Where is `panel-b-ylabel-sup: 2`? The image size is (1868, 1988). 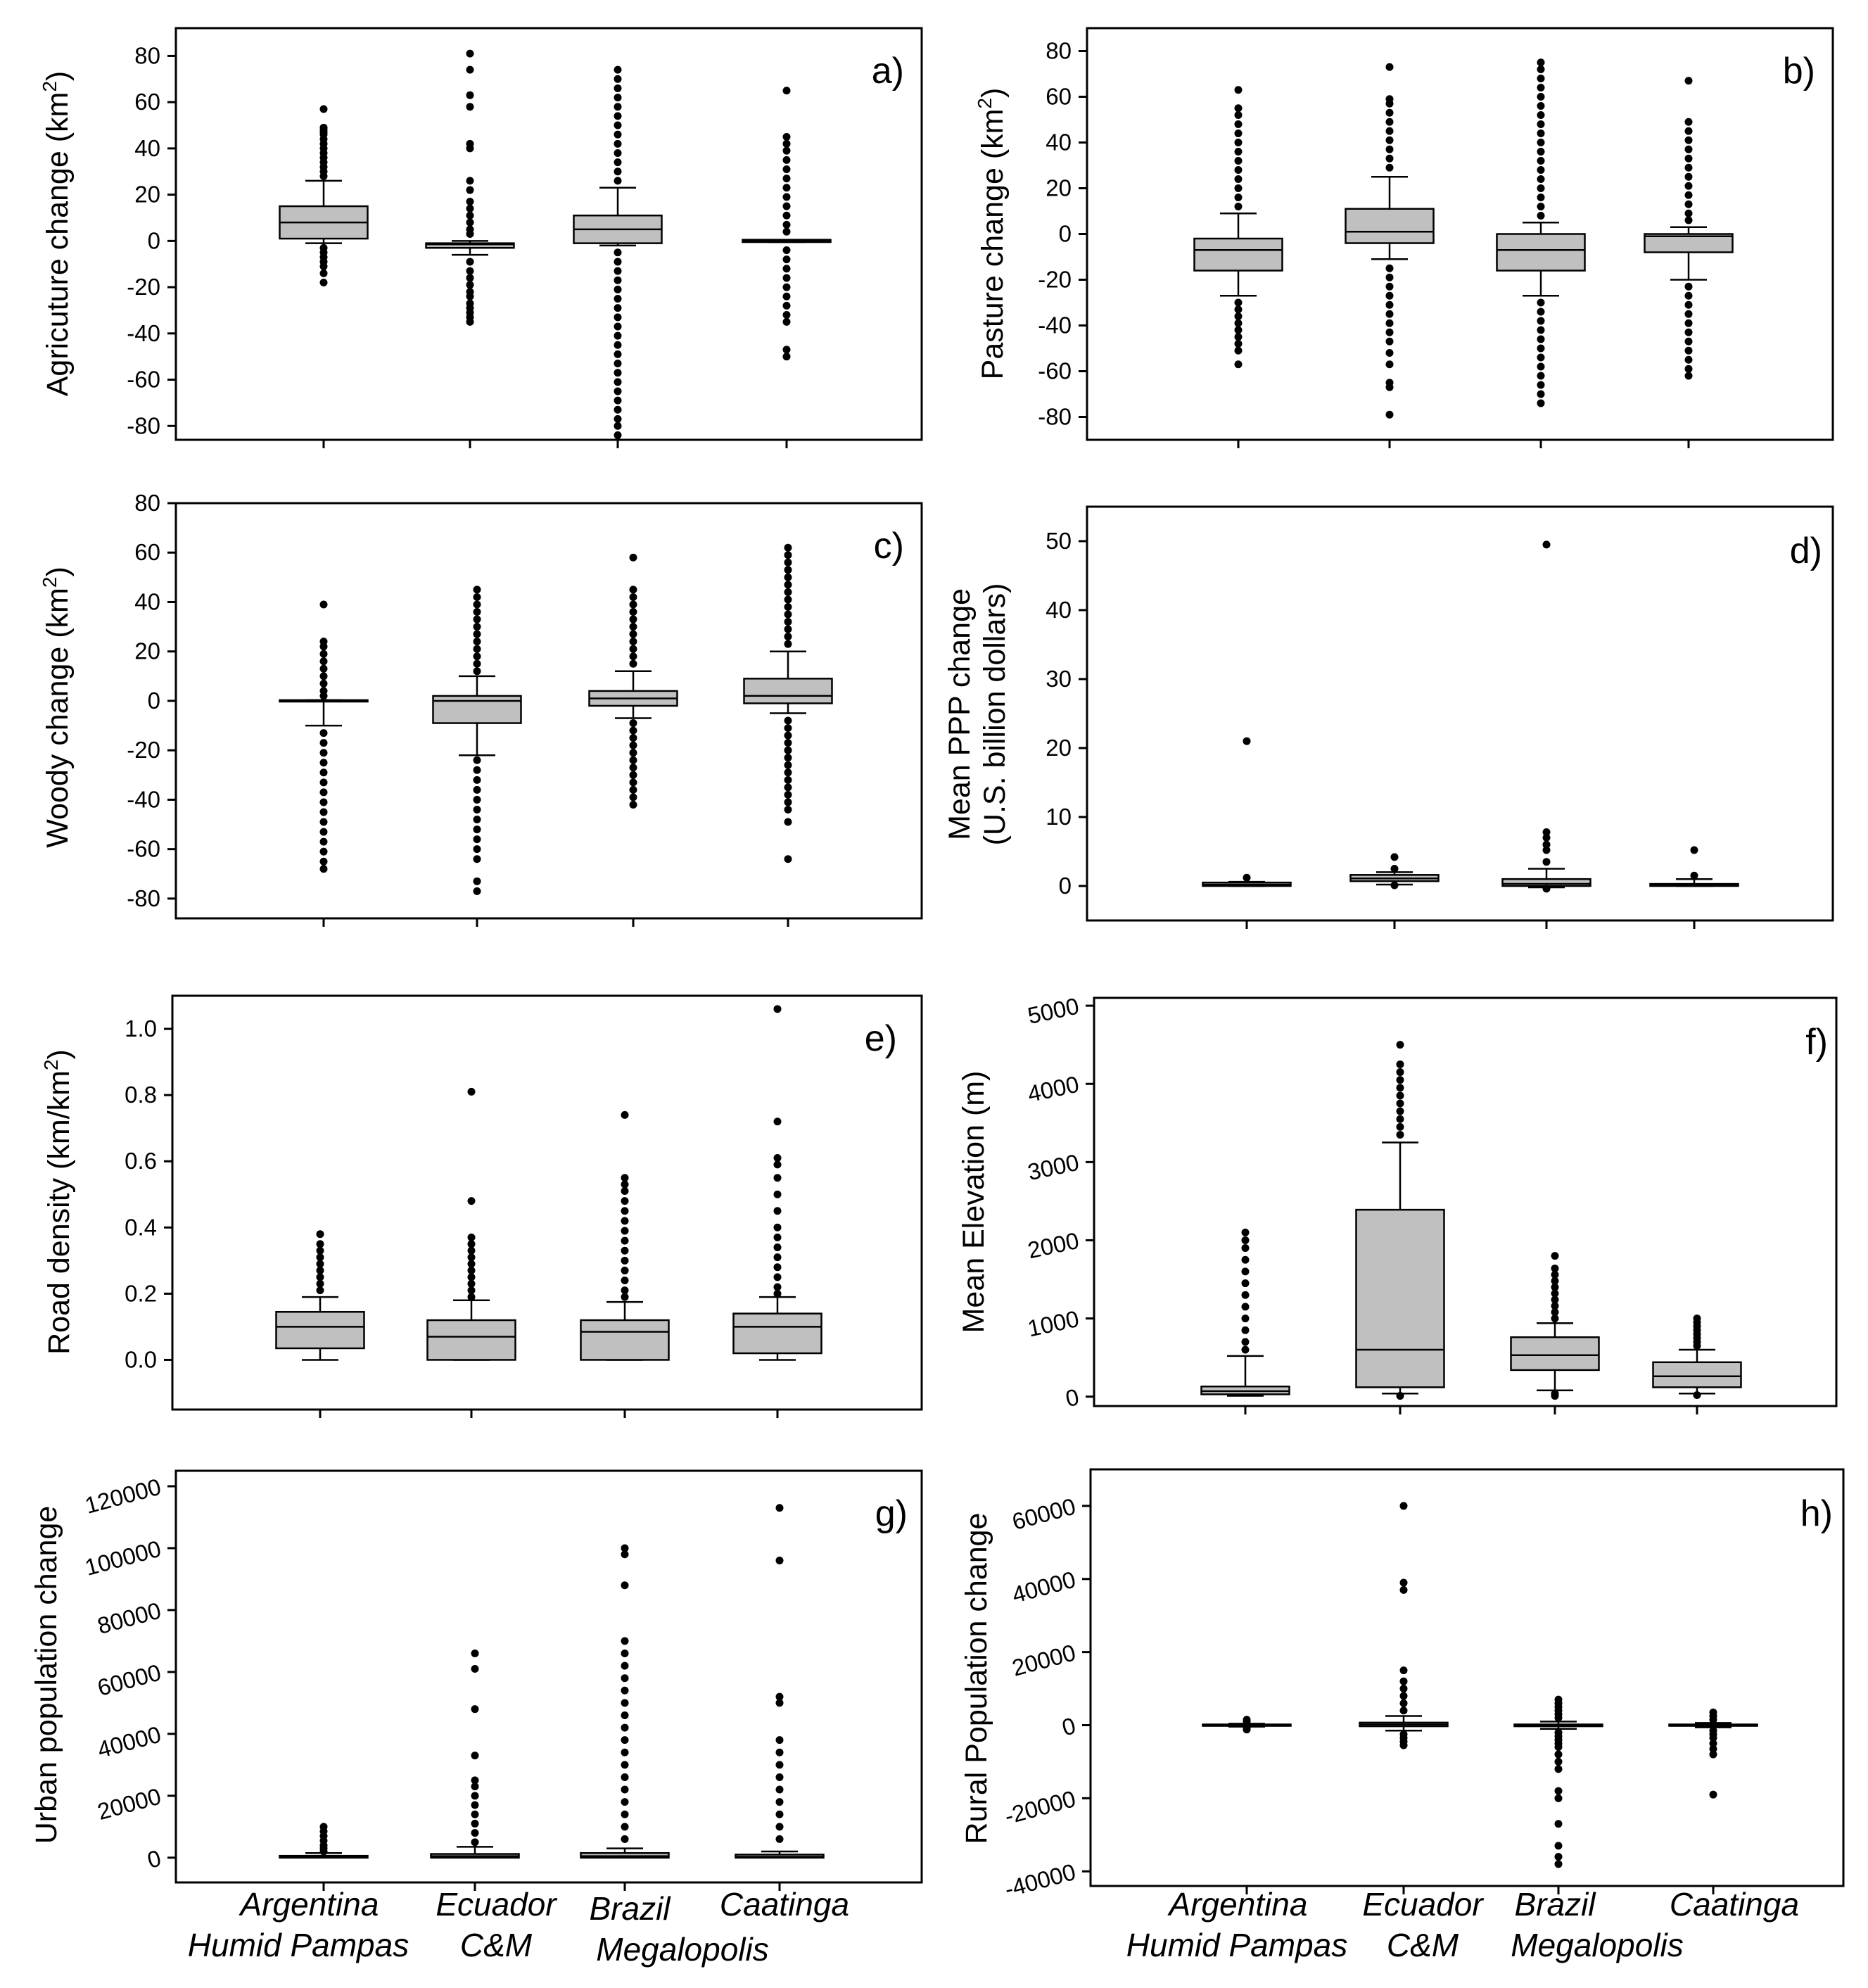 panel-b-ylabel-sup: 2 is located at coordinates (985, 103).